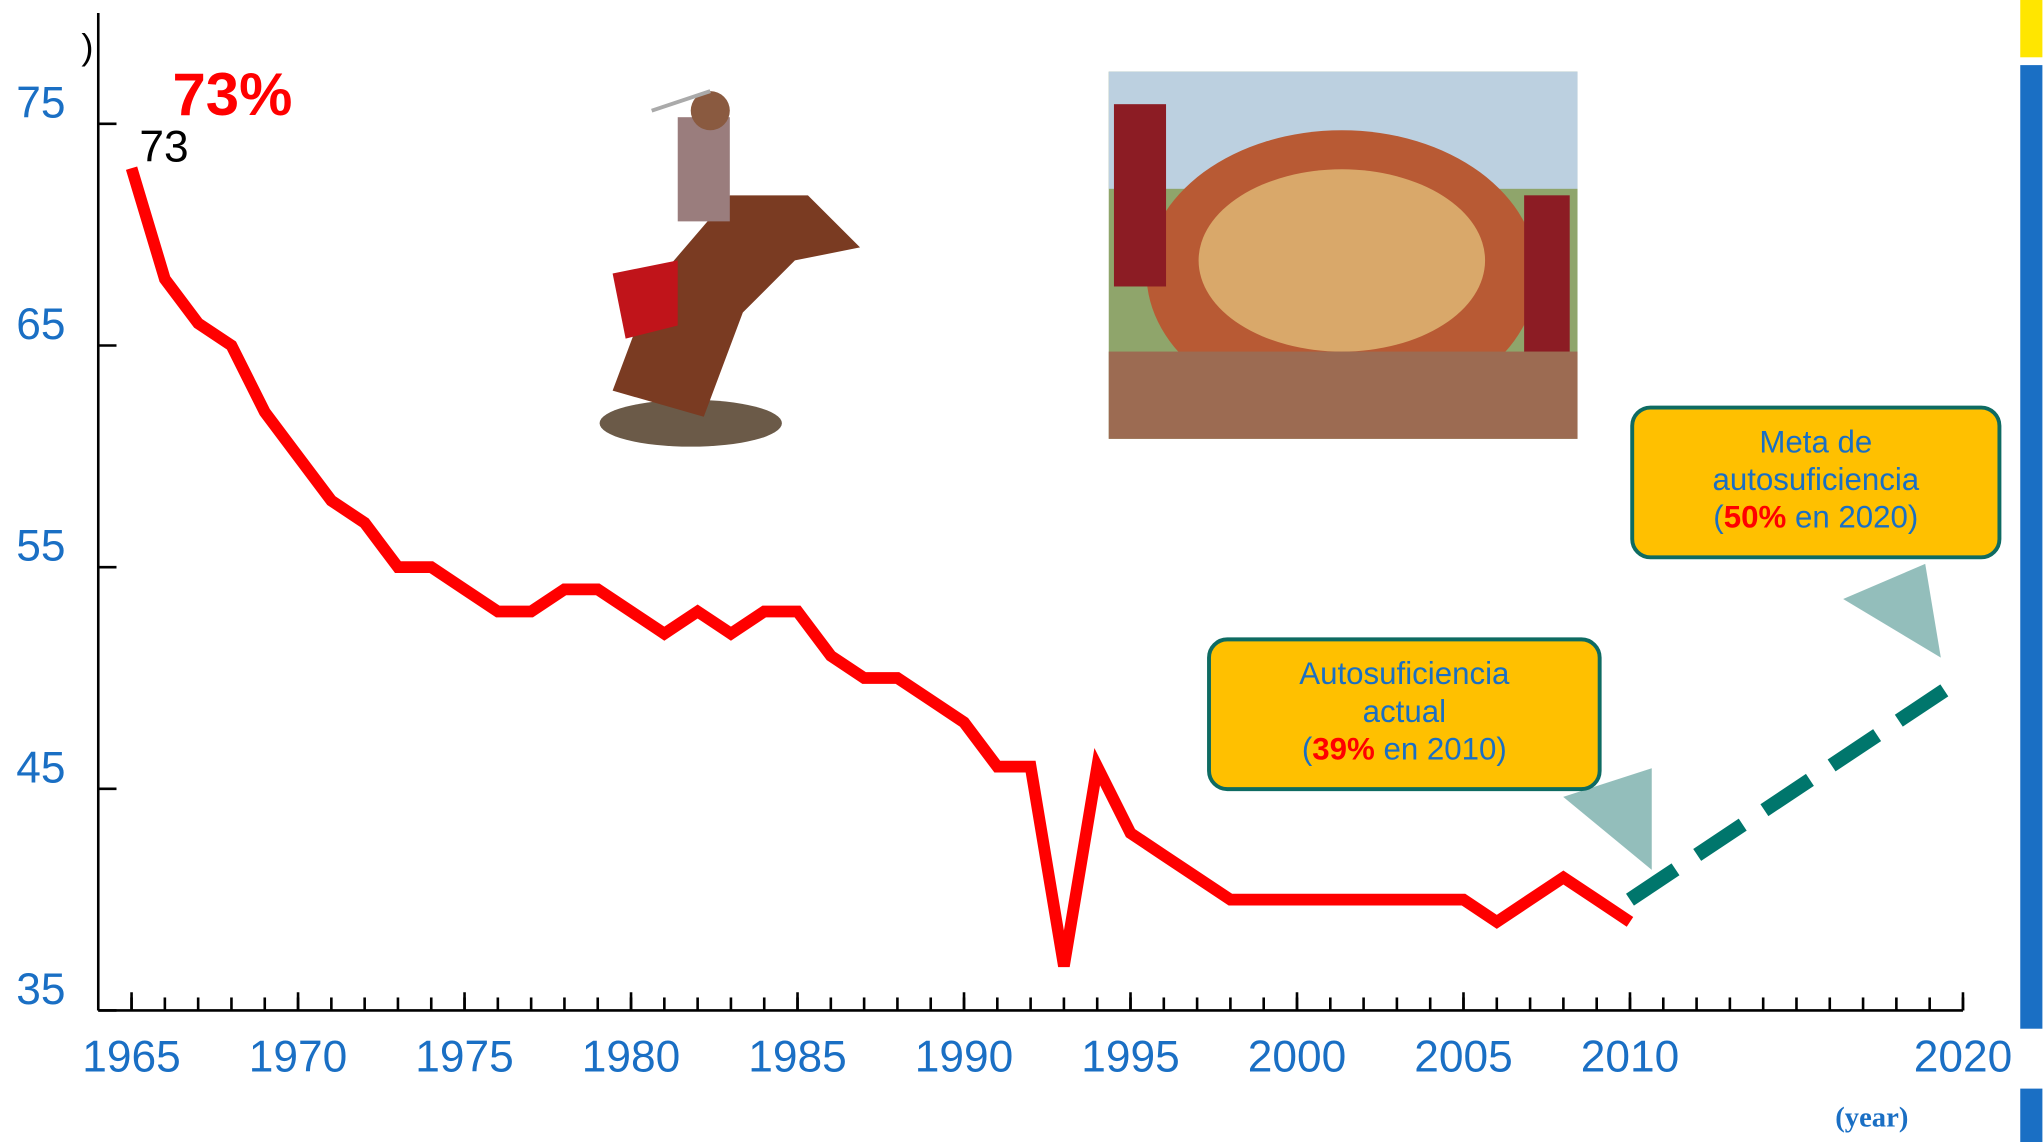  Describe the element at coordinates (40, 324) in the screenshot. I see `y-tick-label: 65` at that location.